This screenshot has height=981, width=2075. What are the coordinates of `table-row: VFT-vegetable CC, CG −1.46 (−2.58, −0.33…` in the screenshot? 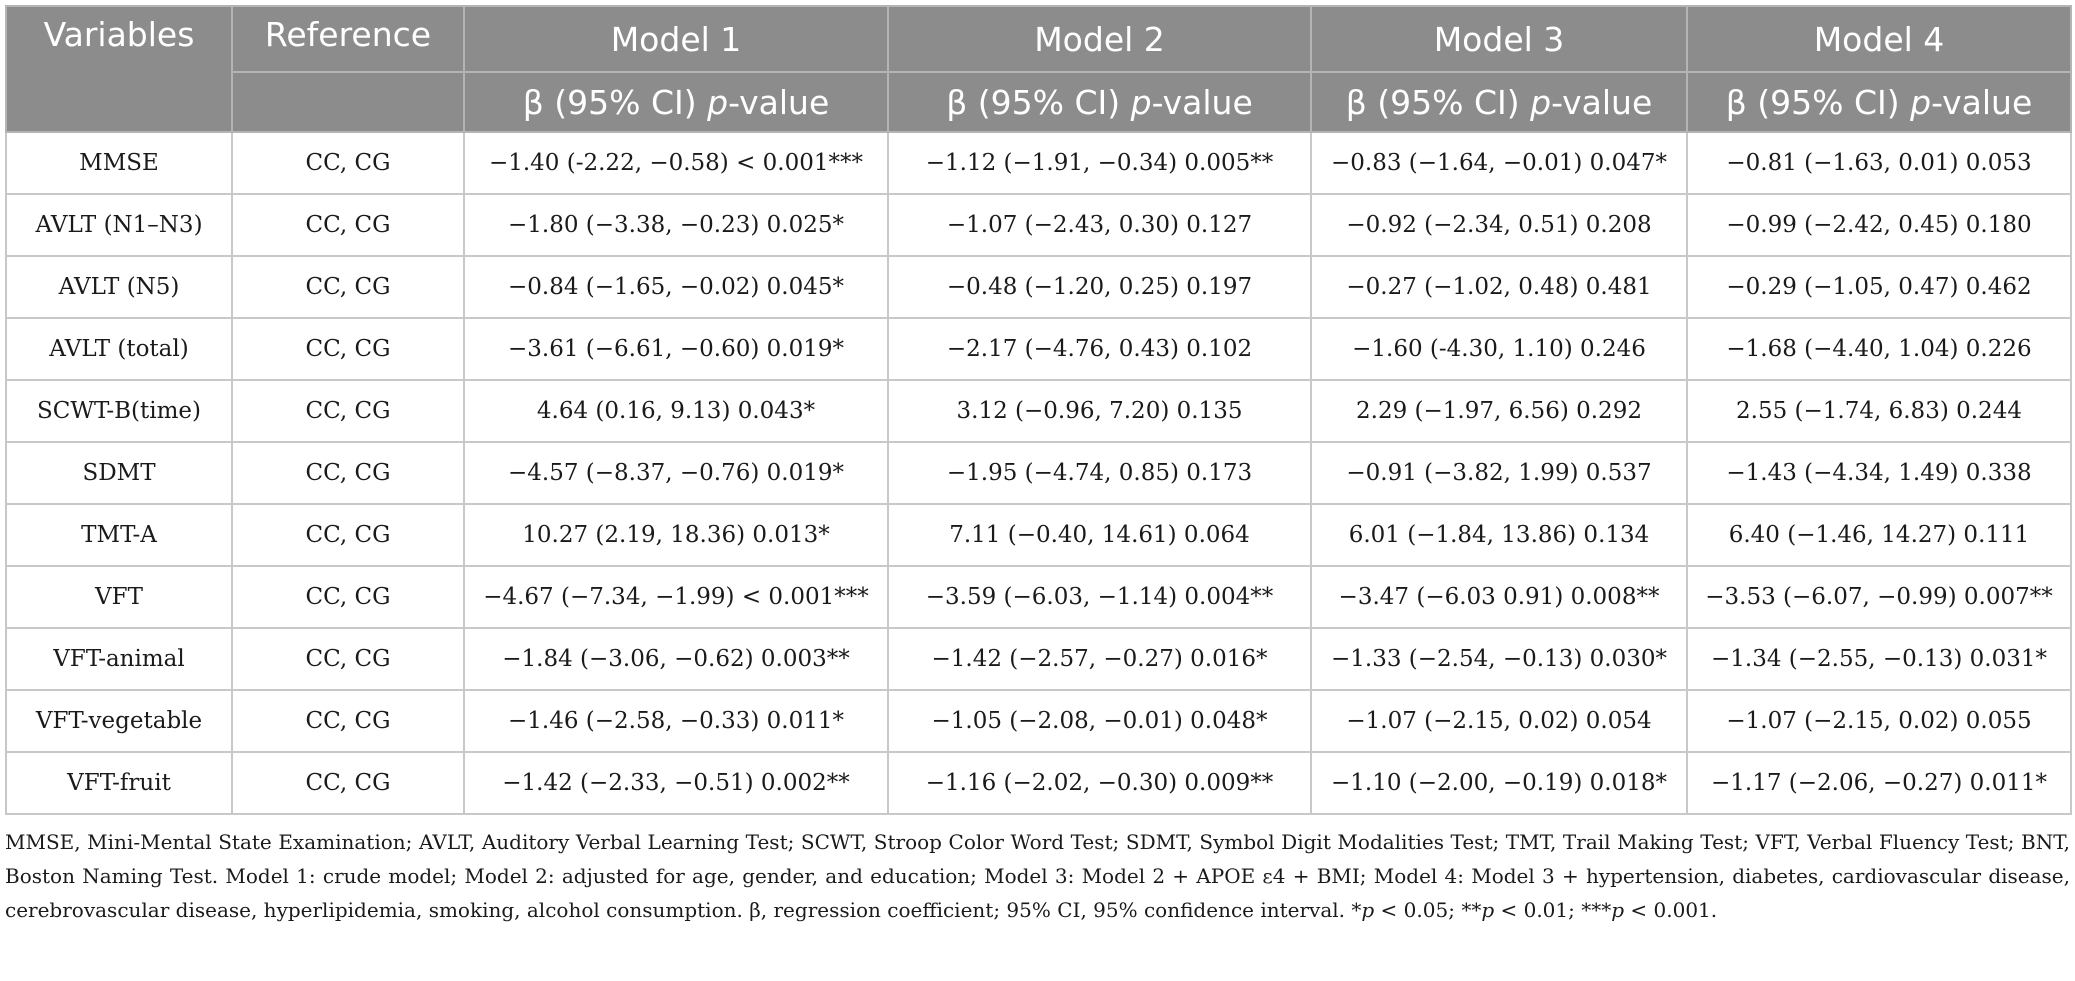 It's located at (1038, 721).